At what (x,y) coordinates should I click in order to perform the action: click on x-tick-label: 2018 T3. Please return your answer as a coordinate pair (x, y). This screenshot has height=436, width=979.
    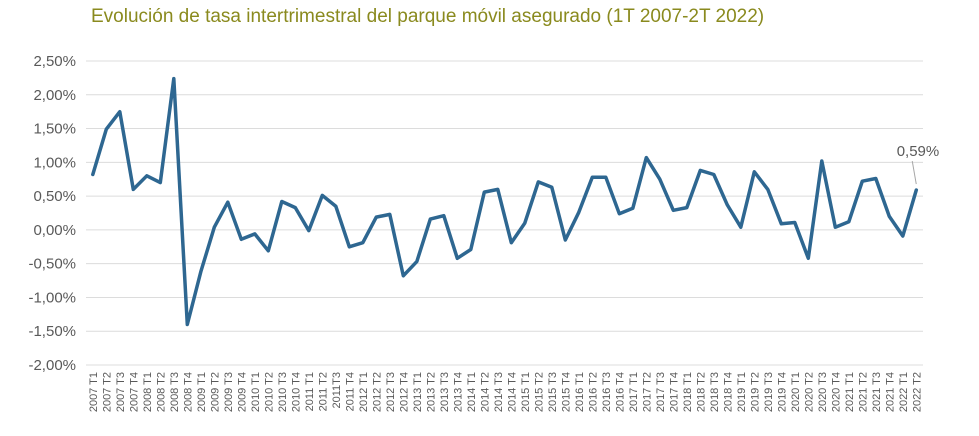
    Looking at the image, I should click on (715, 392).